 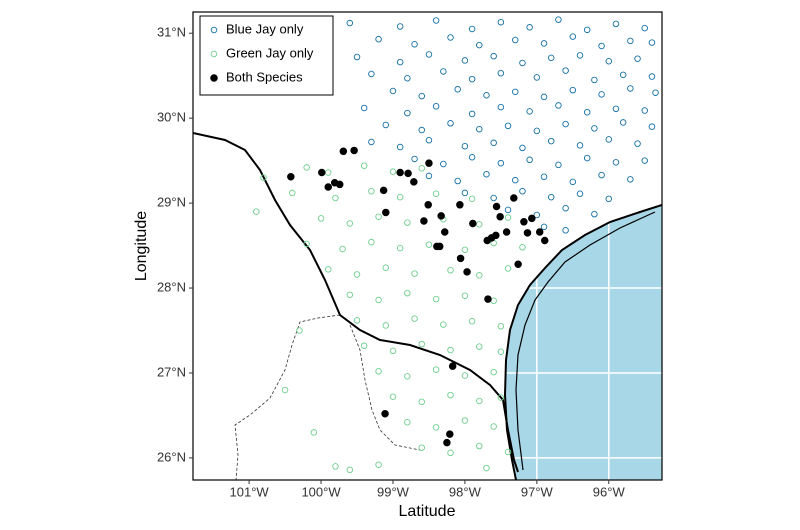 I want to click on legend: Blue Jay only Green Jay only Both Species, so click(x=266, y=55).